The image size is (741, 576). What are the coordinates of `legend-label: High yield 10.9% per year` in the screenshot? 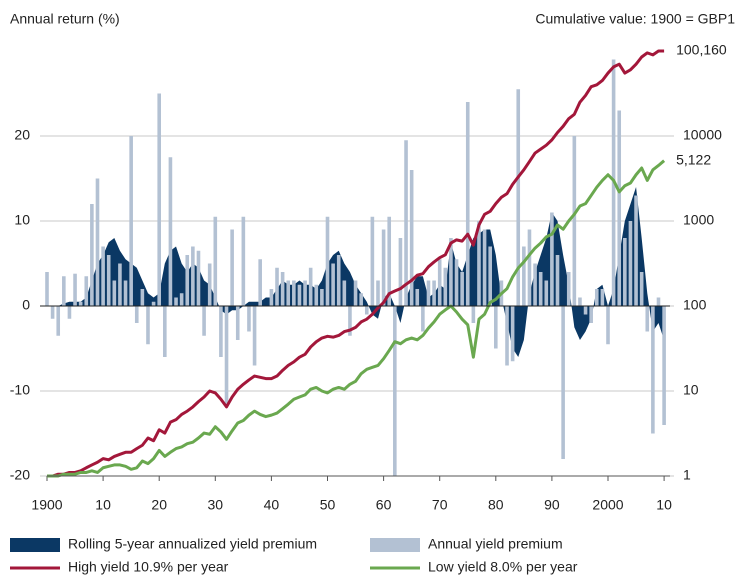 It's located at (148, 567).